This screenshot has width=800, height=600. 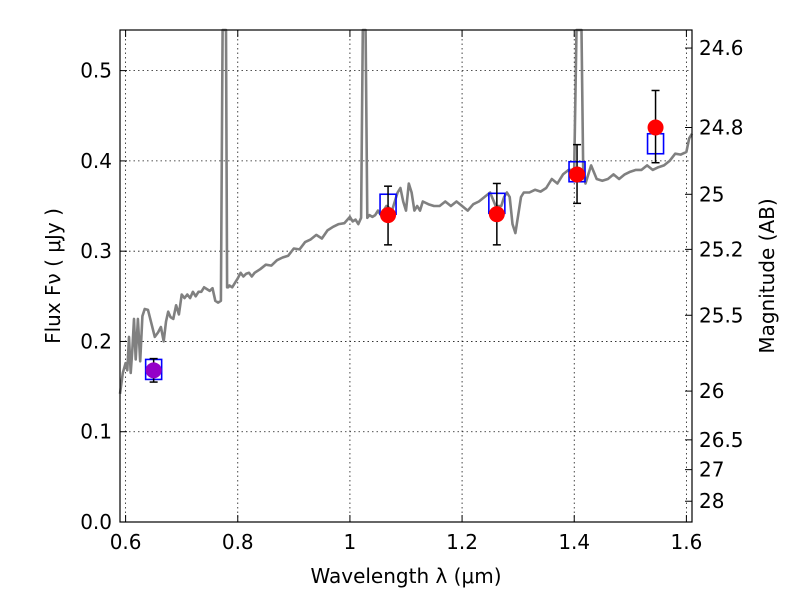 I want to click on y2-tick-label: 28, so click(x=711, y=501).